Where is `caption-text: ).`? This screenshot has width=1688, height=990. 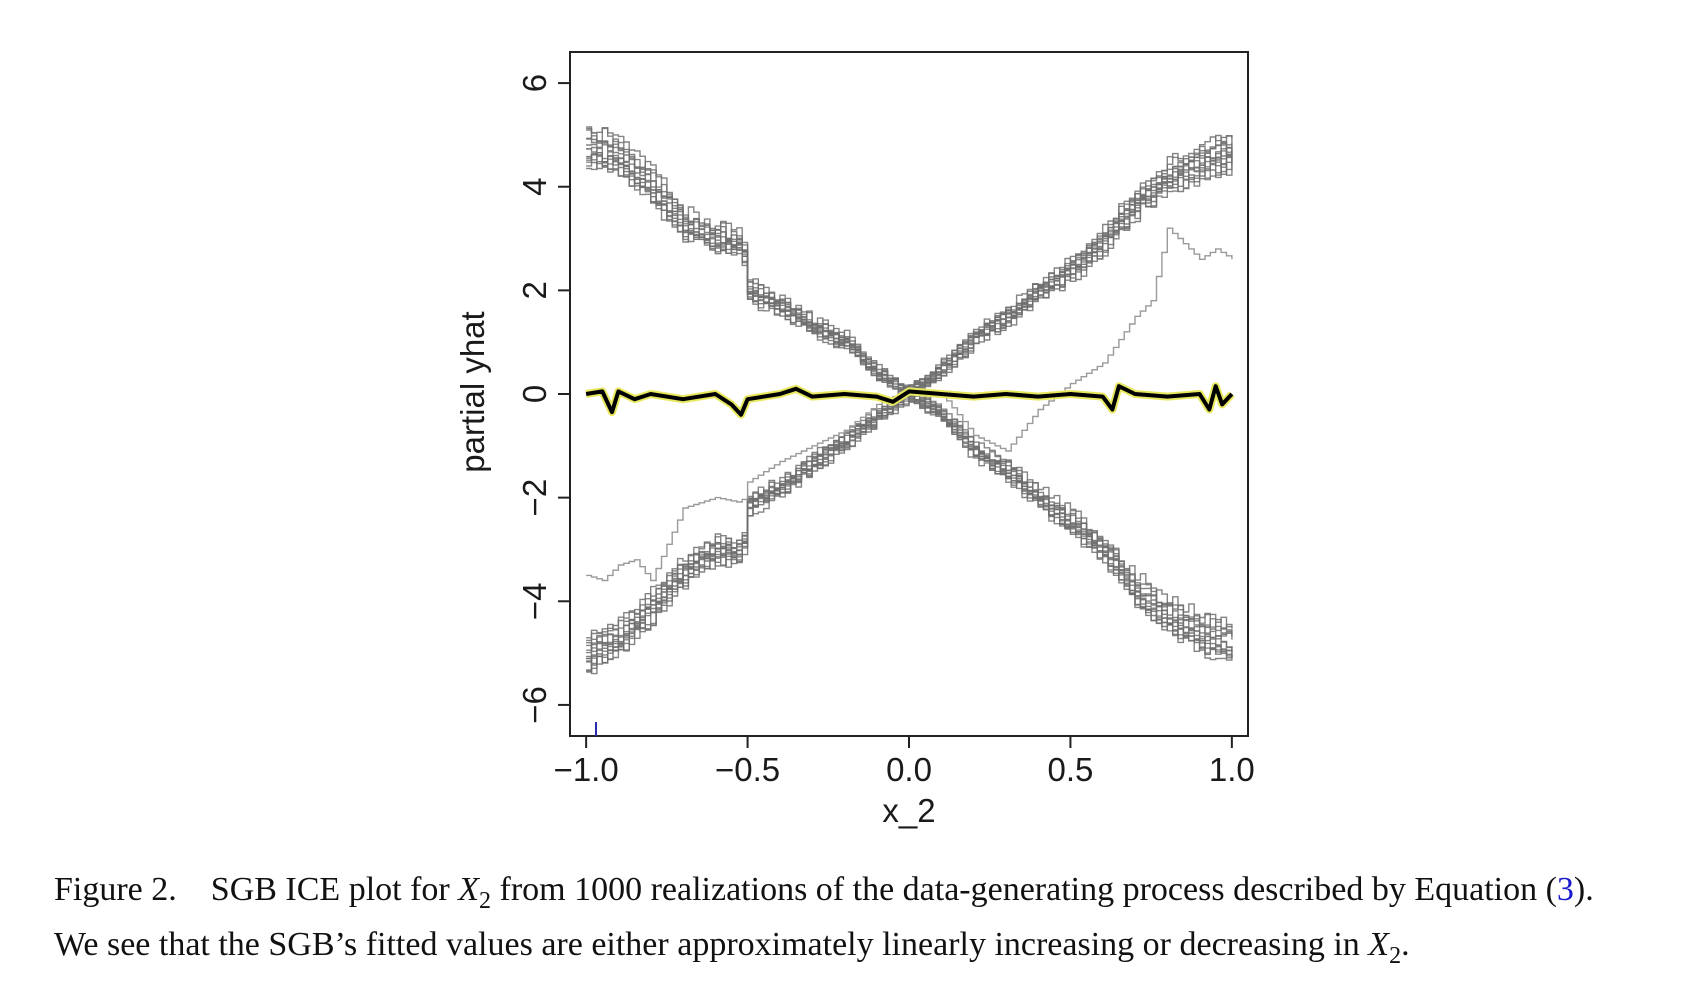
caption-text: ). is located at coordinates (1583, 889).